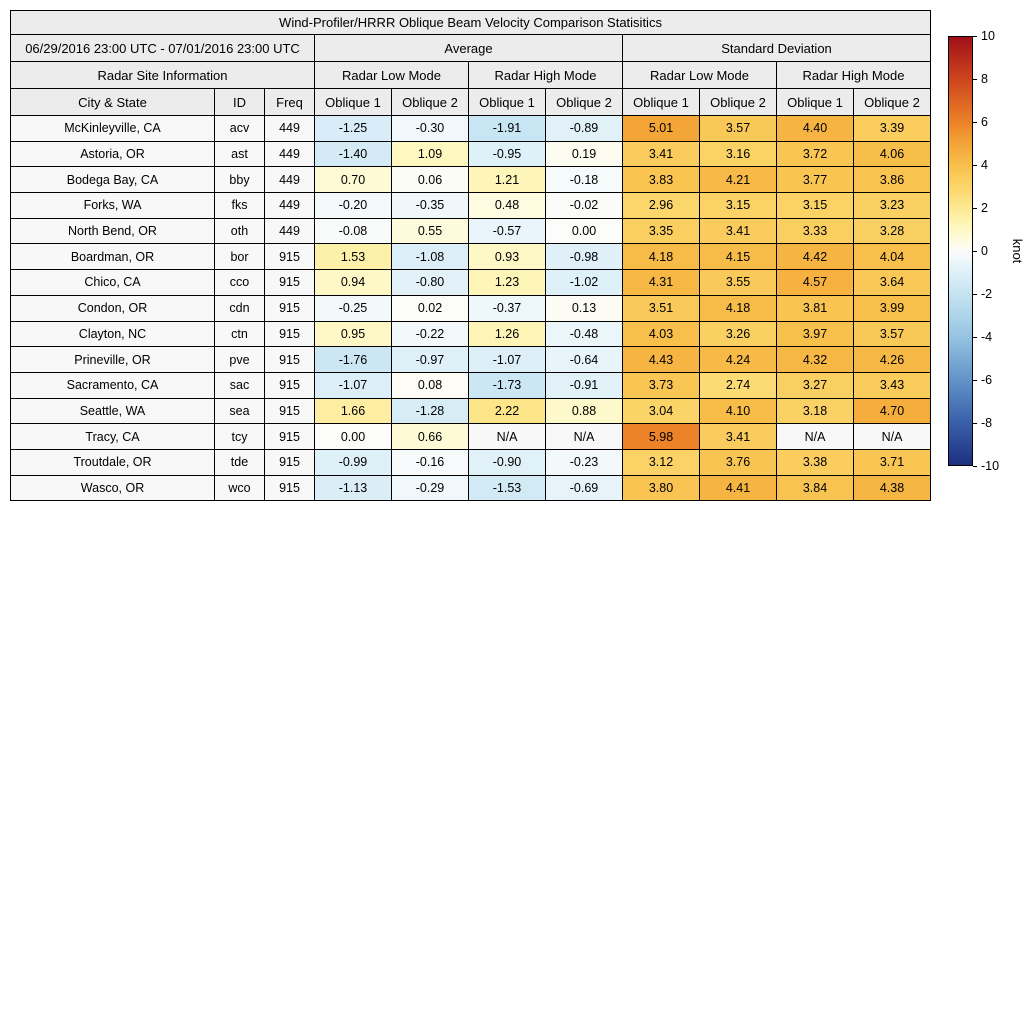 The width and height of the screenshot is (1024, 1024). I want to click on value-cell: 4.24, so click(738, 359).